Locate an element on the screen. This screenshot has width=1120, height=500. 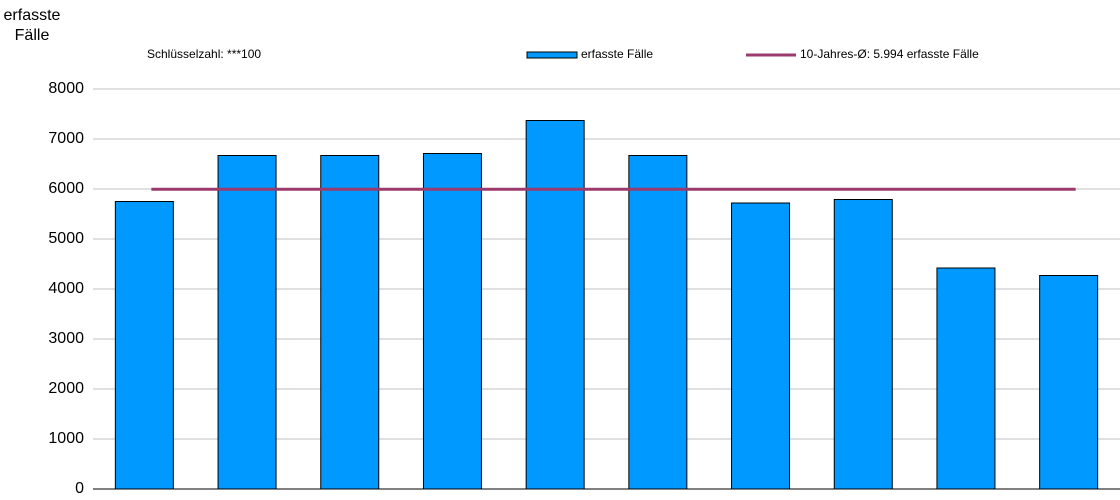
y-tick-label: 6000 is located at coordinates (66, 188).